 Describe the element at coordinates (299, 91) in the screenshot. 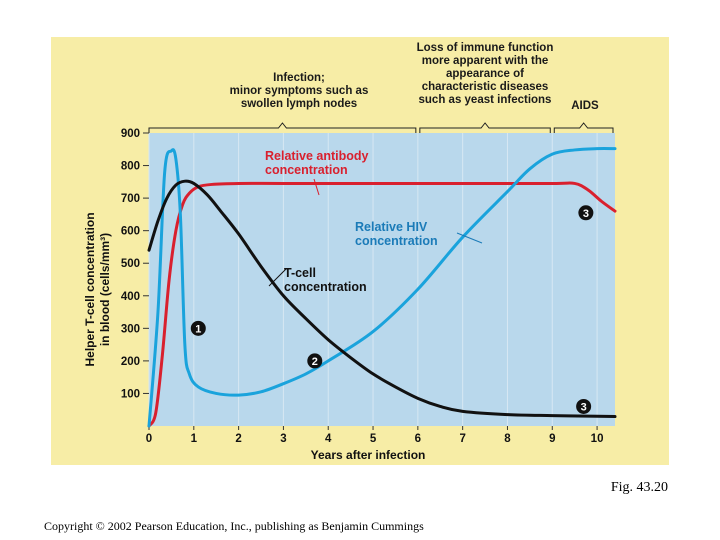

I see `infection-annotation-line: minor symptoms such as` at that location.